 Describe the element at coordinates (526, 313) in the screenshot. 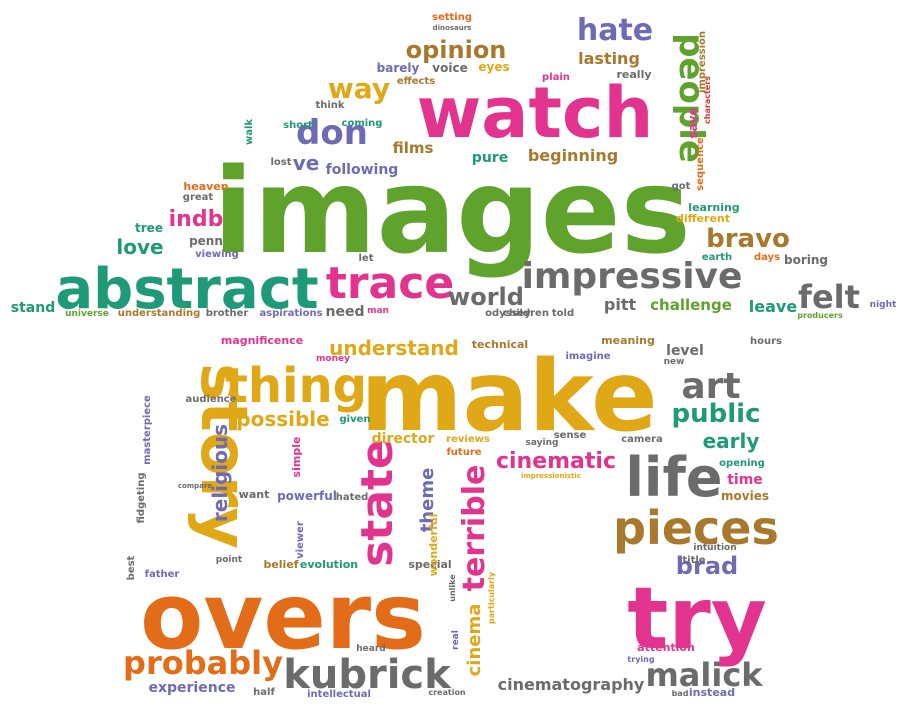

I see `word-children: children` at that location.